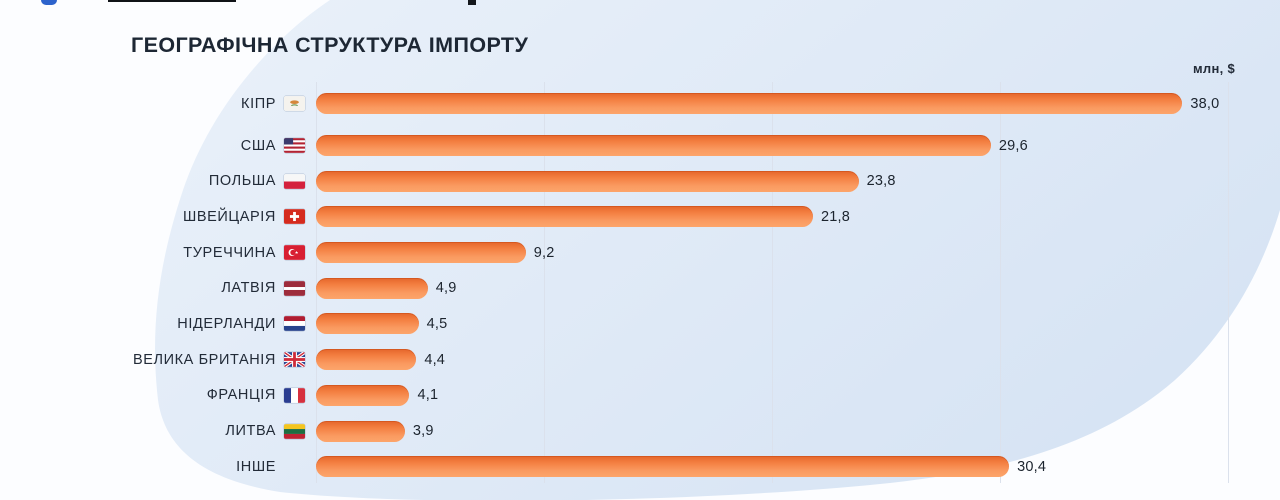 The height and width of the screenshot is (500, 1280). I want to click on flag-gb-icon, so click(294, 360).